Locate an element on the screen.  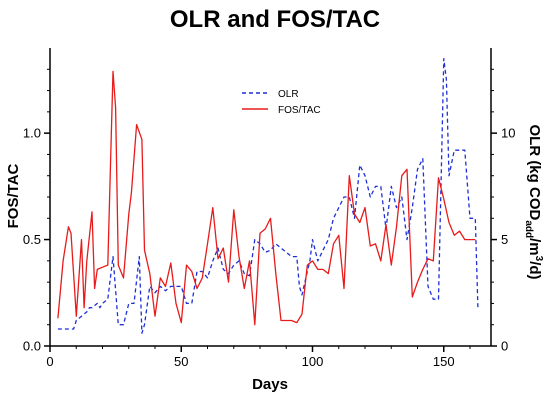
right-y-axis-title-sup: 3 is located at coordinates (538, 259).